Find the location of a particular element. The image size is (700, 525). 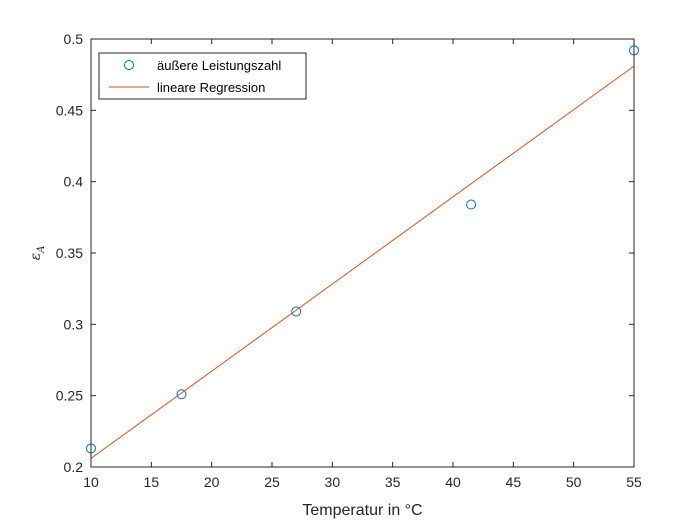

y-axis-label: εA is located at coordinates (37, 253).